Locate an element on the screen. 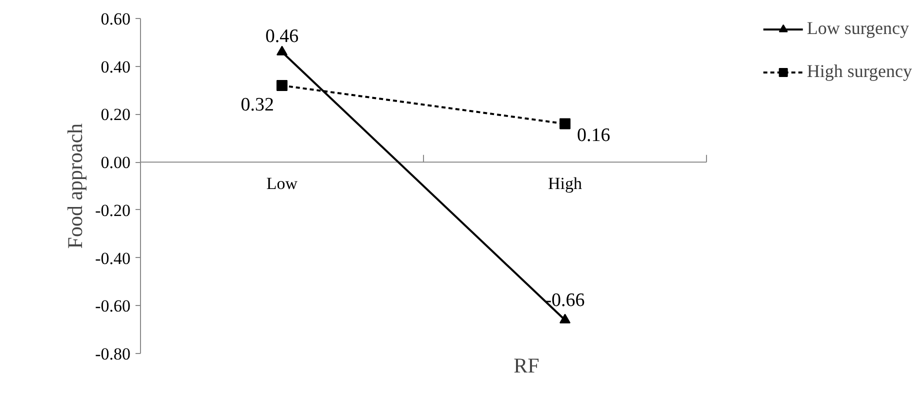 The image size is (912, 416). y-tick-label: 0.00 is located at coordinates (115, 162).